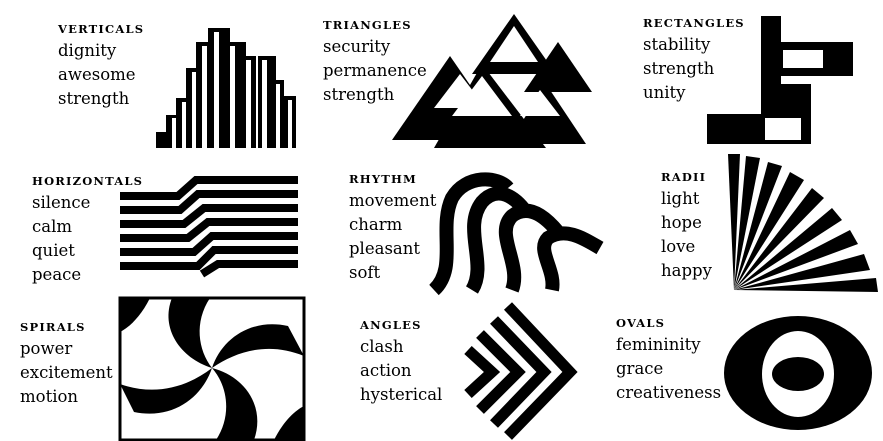 This screenshot has height=441, width=883. I want to click on radii-word-4: happy, so click(686, 270).